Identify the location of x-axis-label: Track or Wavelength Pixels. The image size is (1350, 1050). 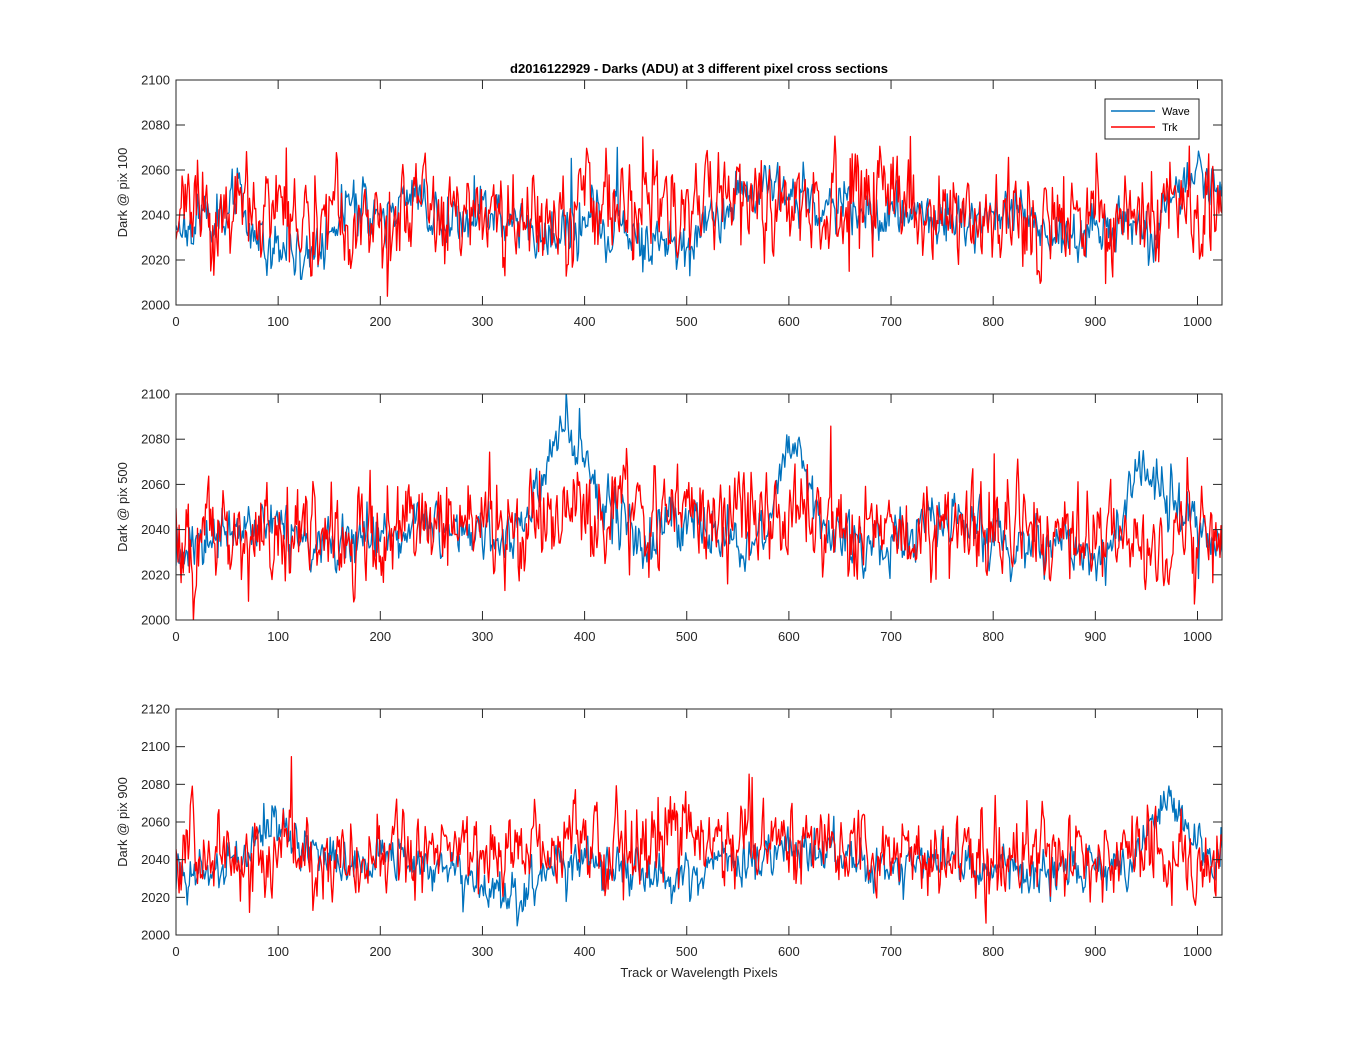
(699, 972).